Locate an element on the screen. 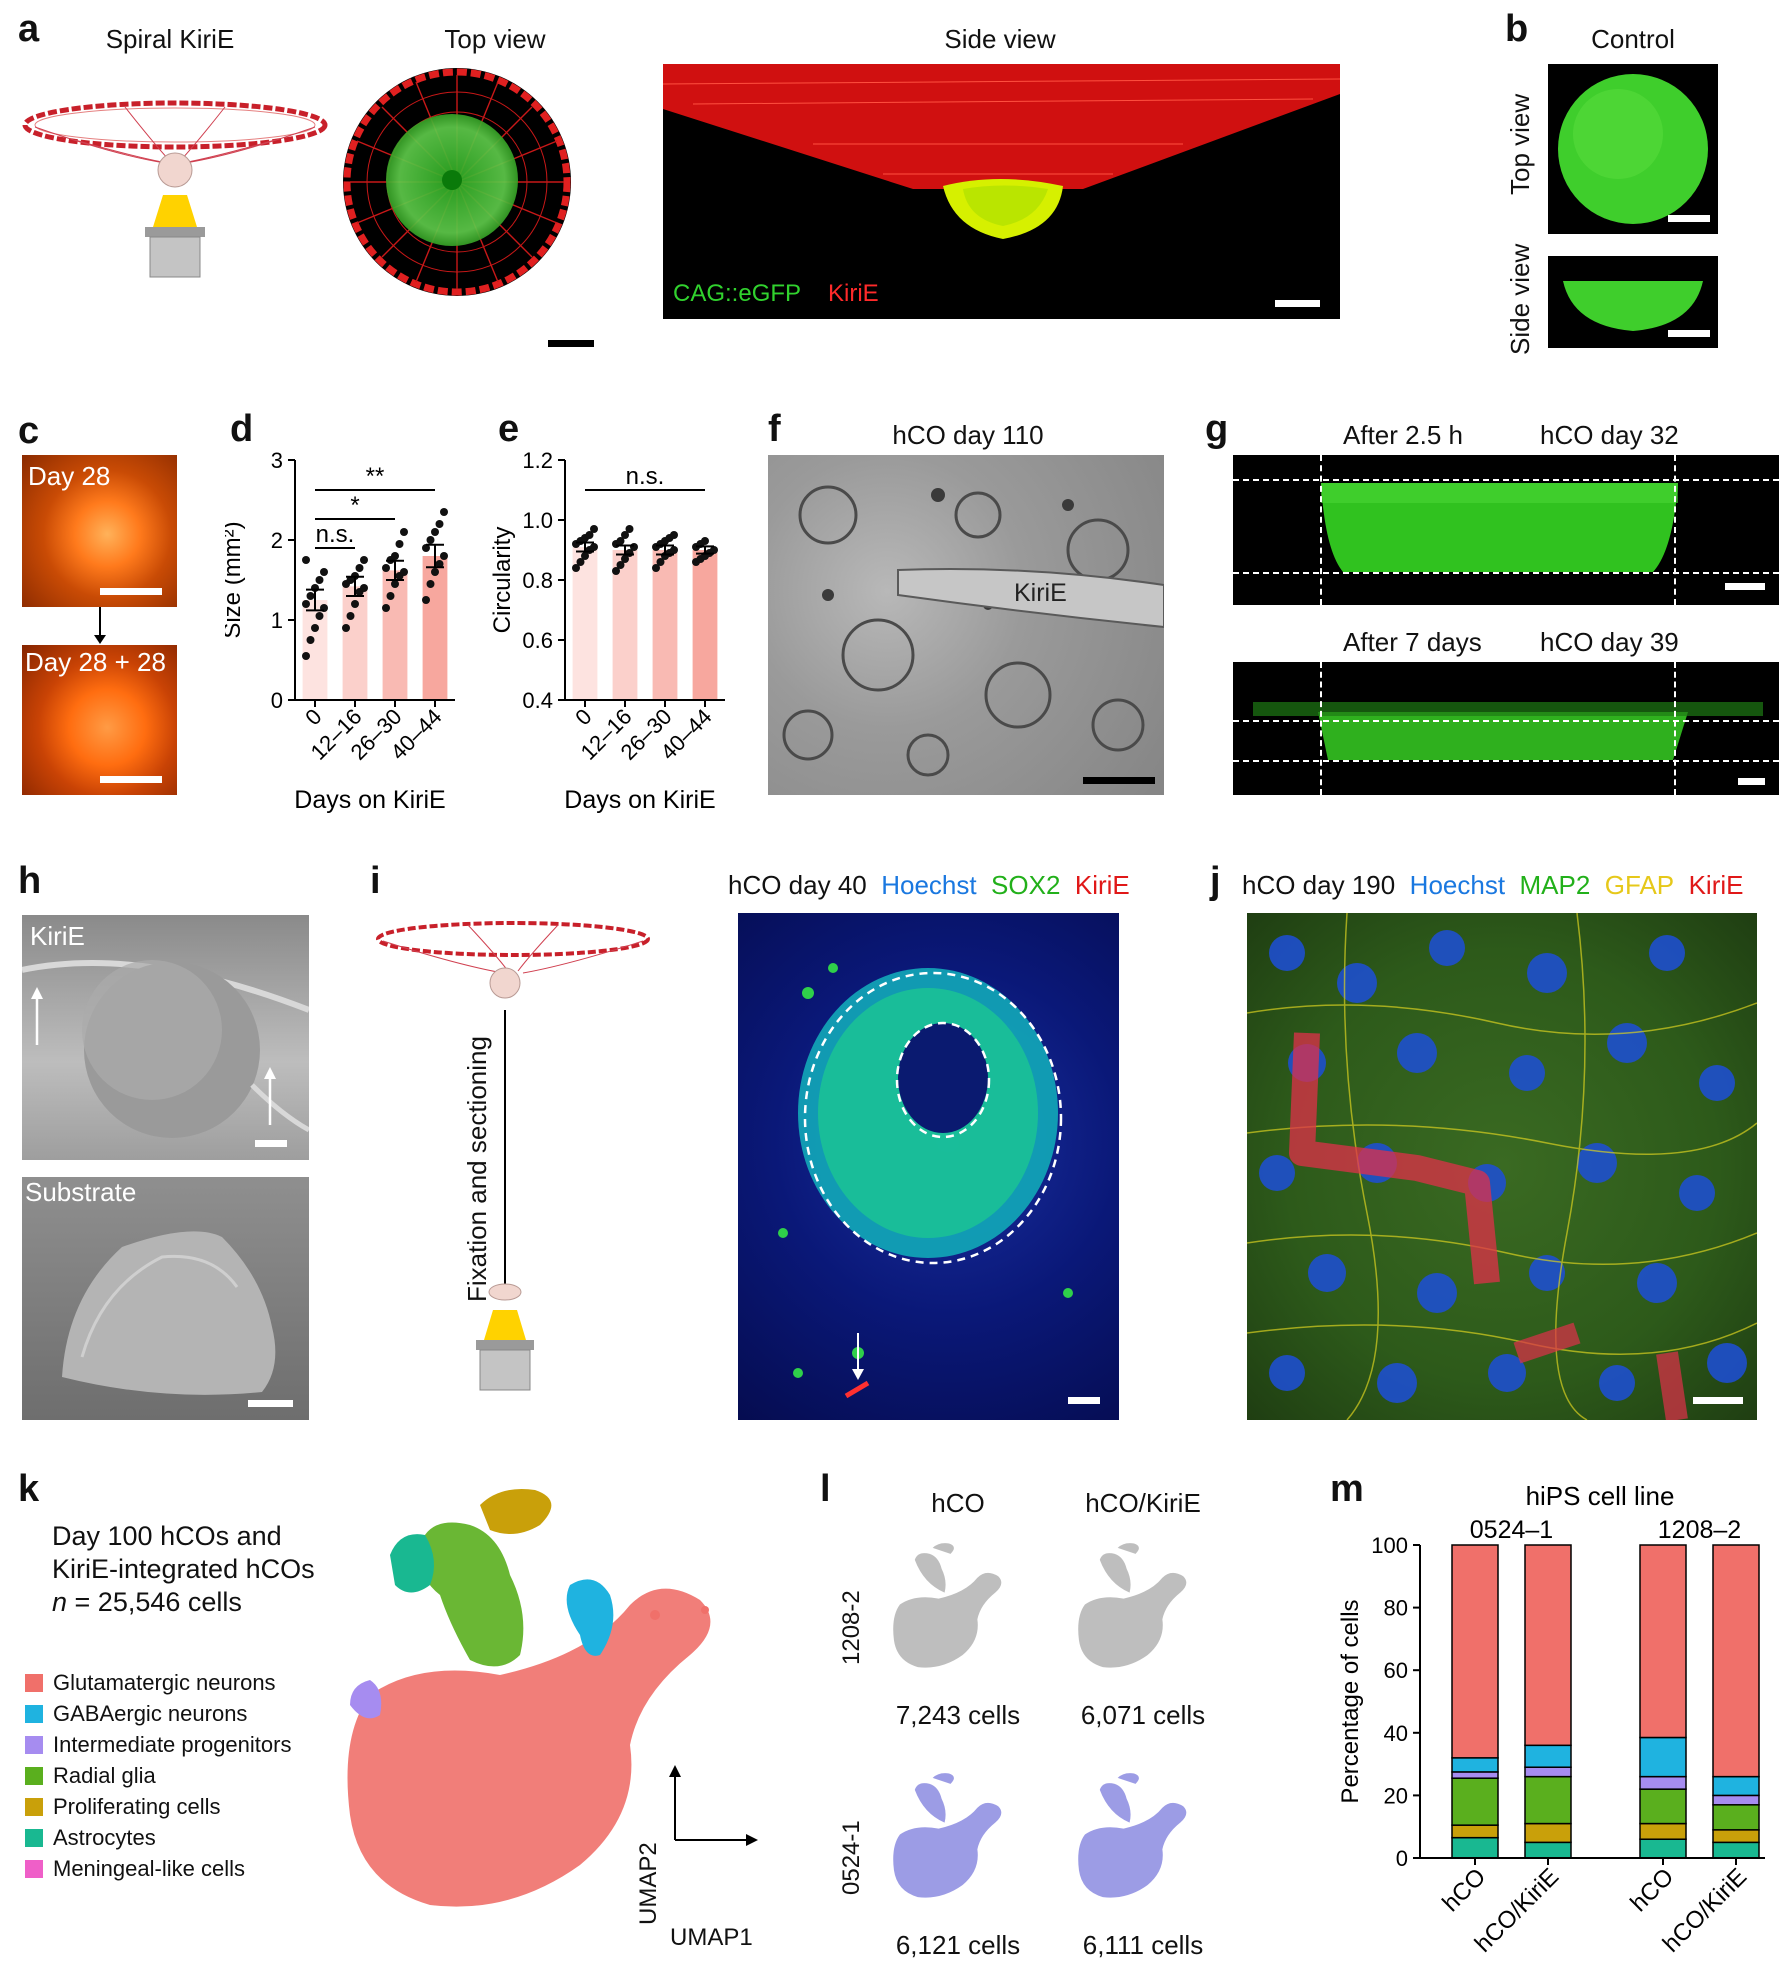  y-tick-label: 100 is located at coordinates (1389, 1545).